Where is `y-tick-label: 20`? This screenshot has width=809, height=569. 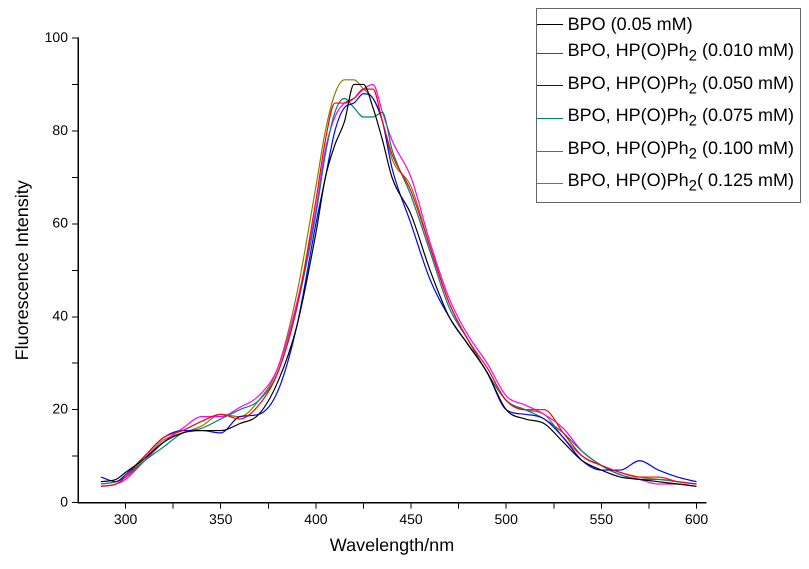 y-tick-label: 20 is located at coordinates (60, 408).